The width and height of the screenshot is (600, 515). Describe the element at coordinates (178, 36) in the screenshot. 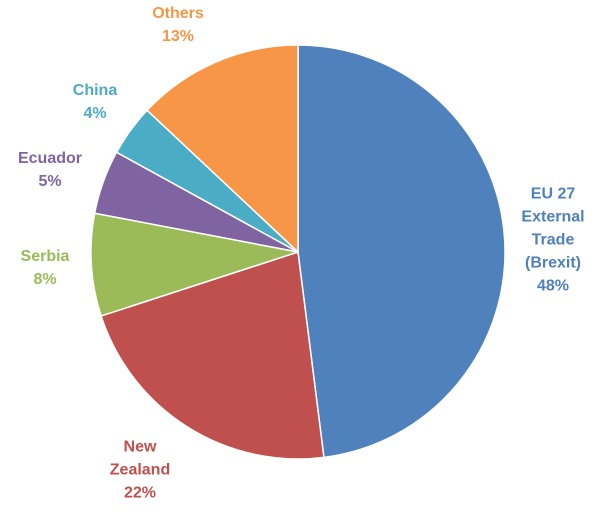

I see `value-label: 13%` at that location.